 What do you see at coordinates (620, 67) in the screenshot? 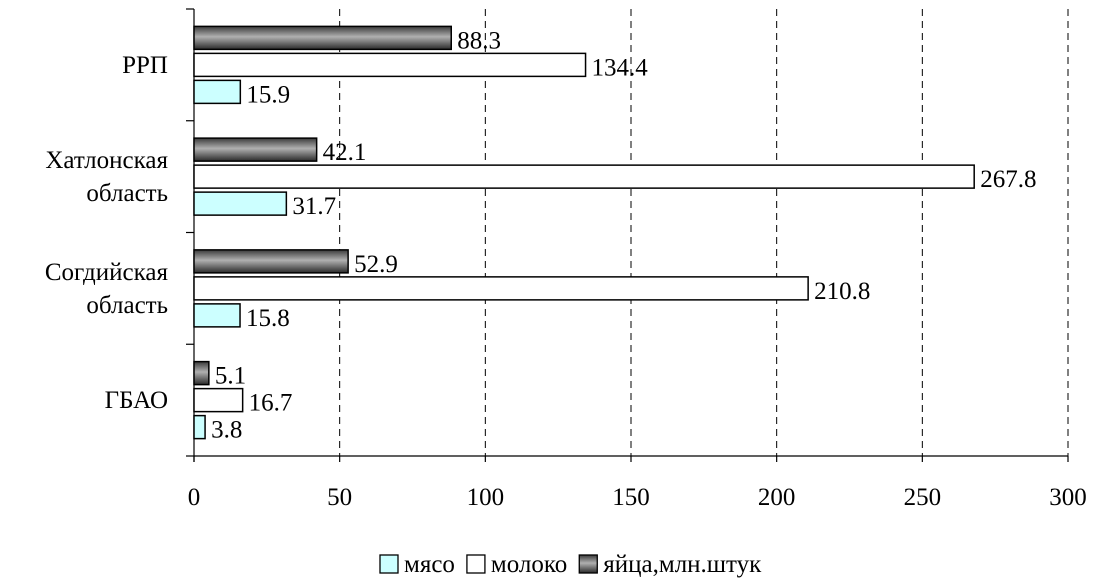
I see `data-label: 134.4` at bounding box center [620, 67].